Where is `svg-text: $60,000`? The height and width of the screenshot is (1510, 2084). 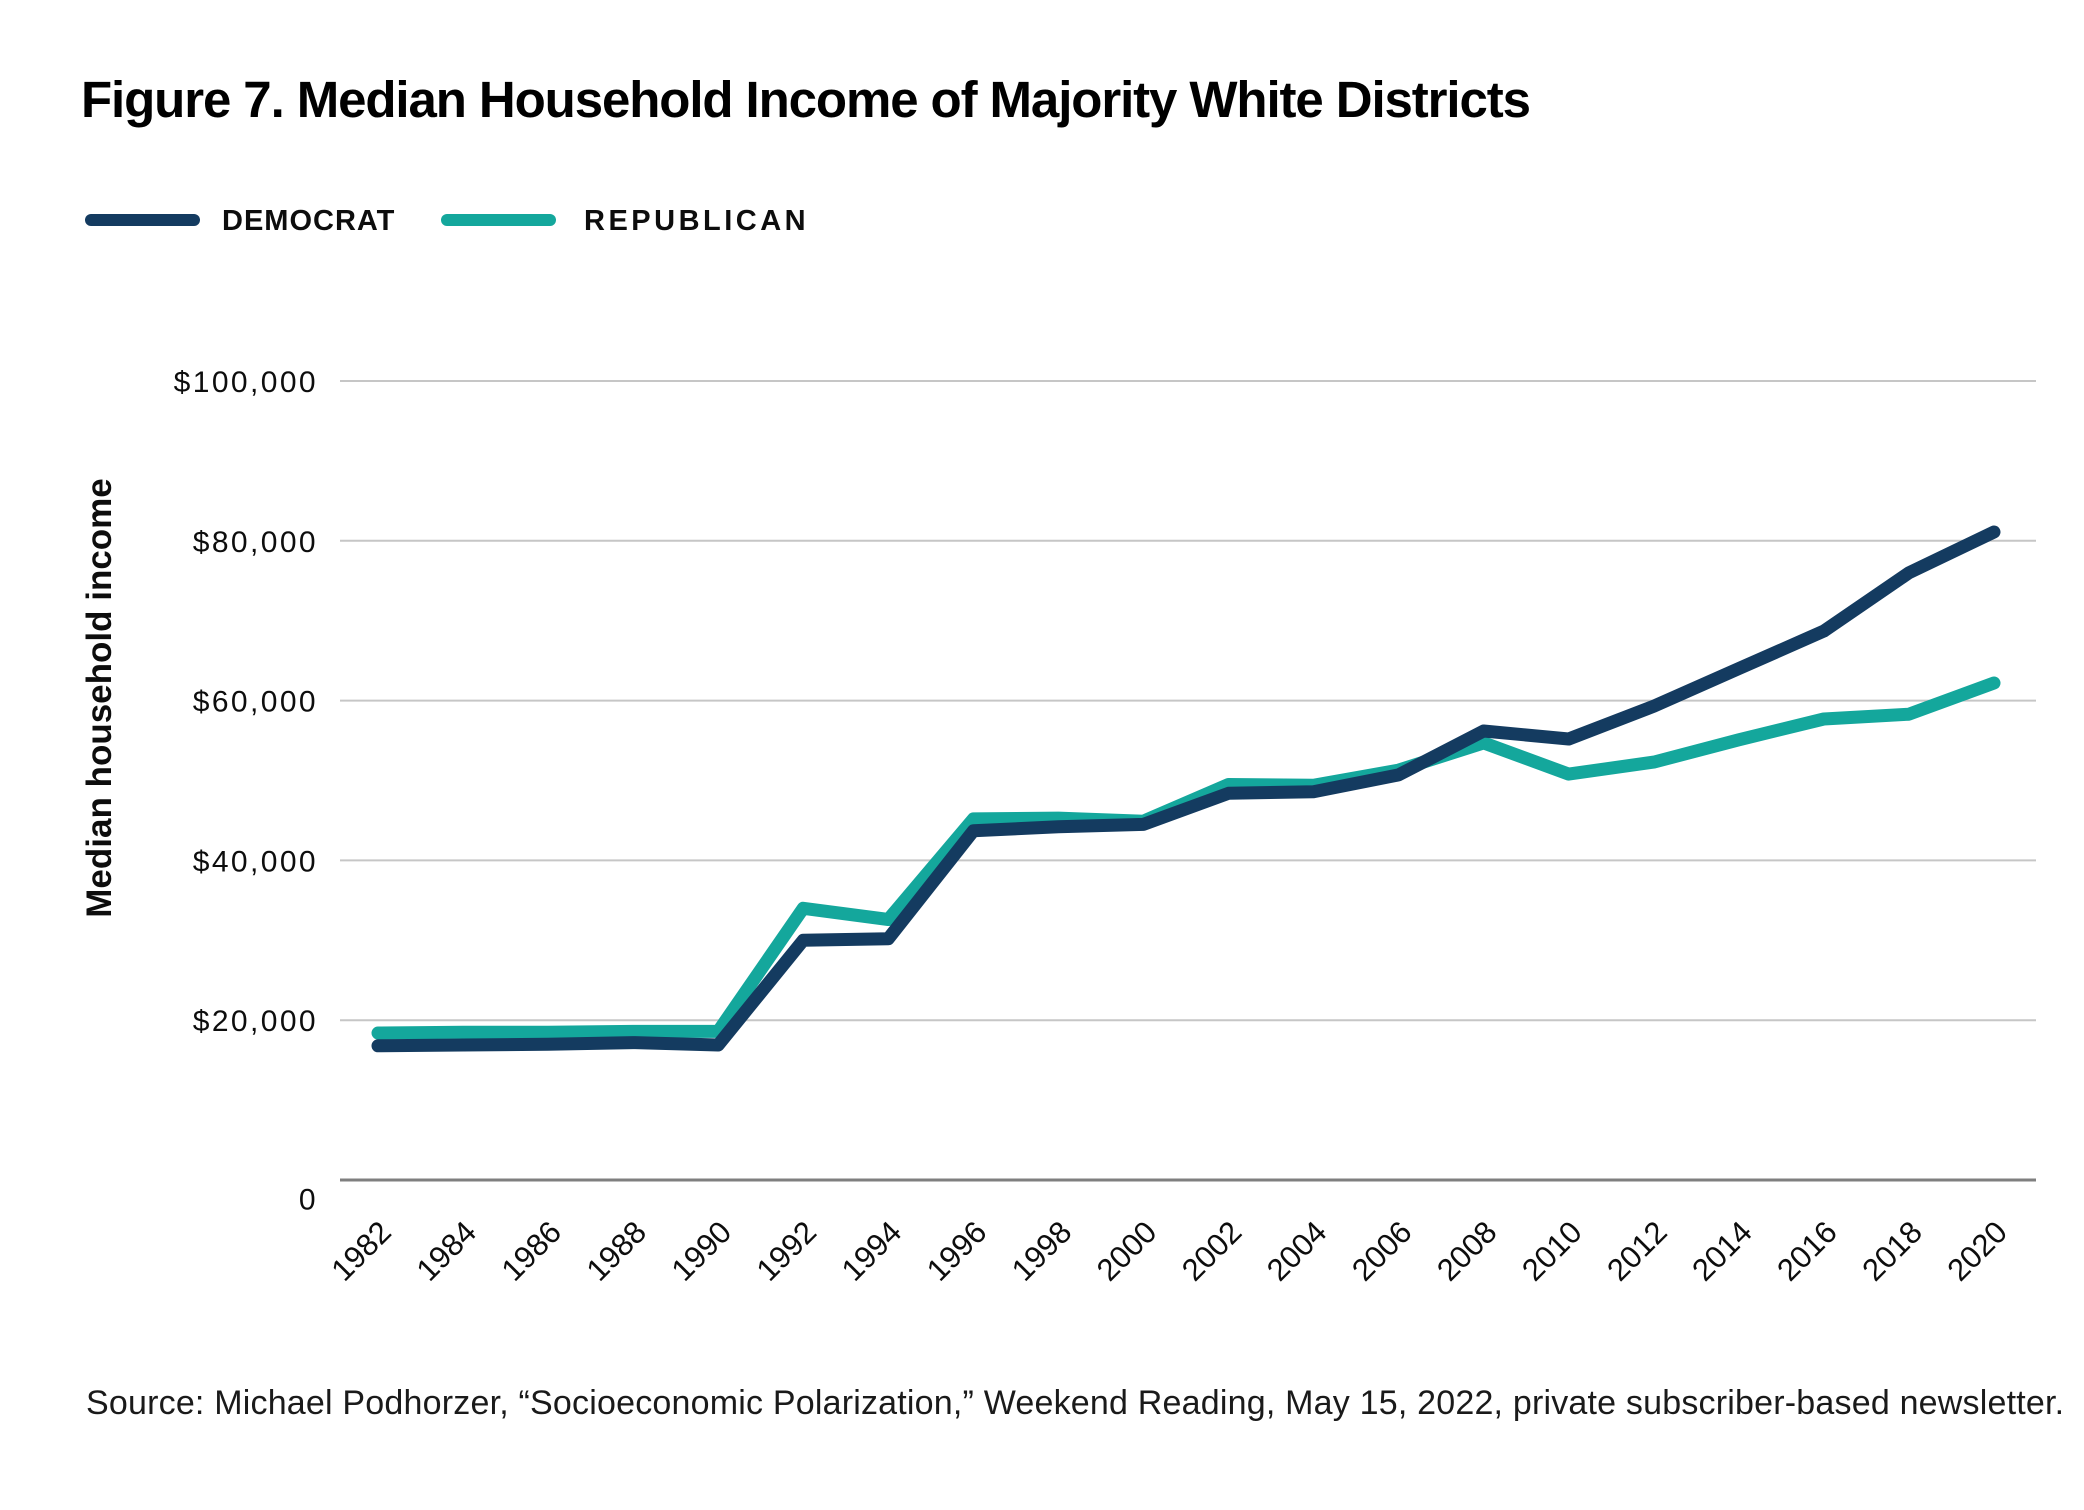 svg-text: $60,000 is located at coordinates (255, 702).